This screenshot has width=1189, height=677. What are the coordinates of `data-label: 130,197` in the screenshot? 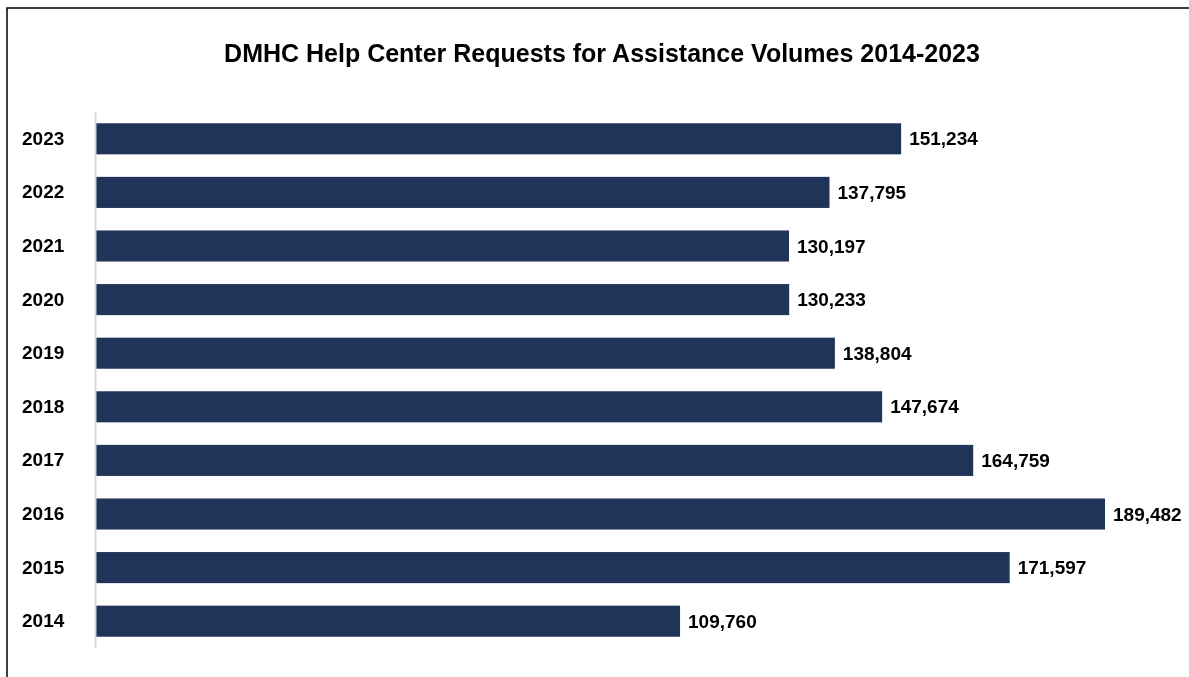 It's located at (831, 246).